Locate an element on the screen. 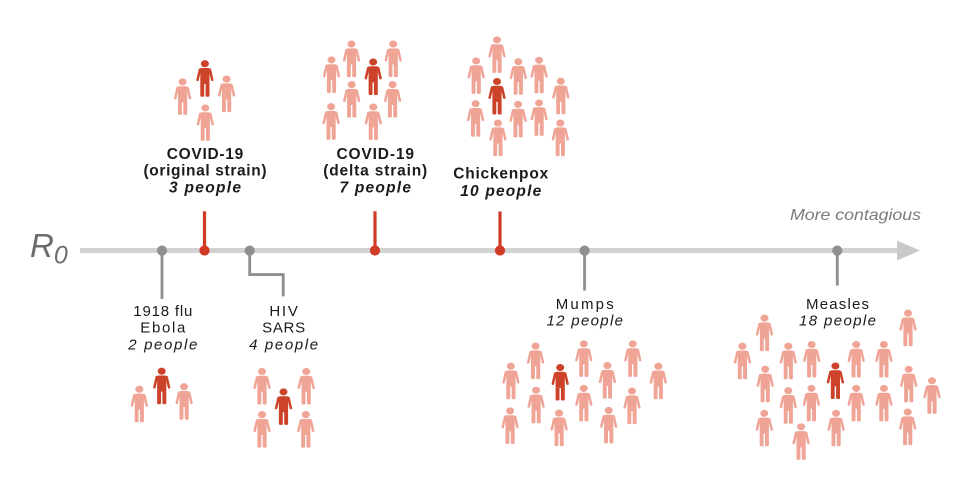 The height and width of the screenshot is (485, 967). svg-text: 18 people is located at coordinates (837, 320).